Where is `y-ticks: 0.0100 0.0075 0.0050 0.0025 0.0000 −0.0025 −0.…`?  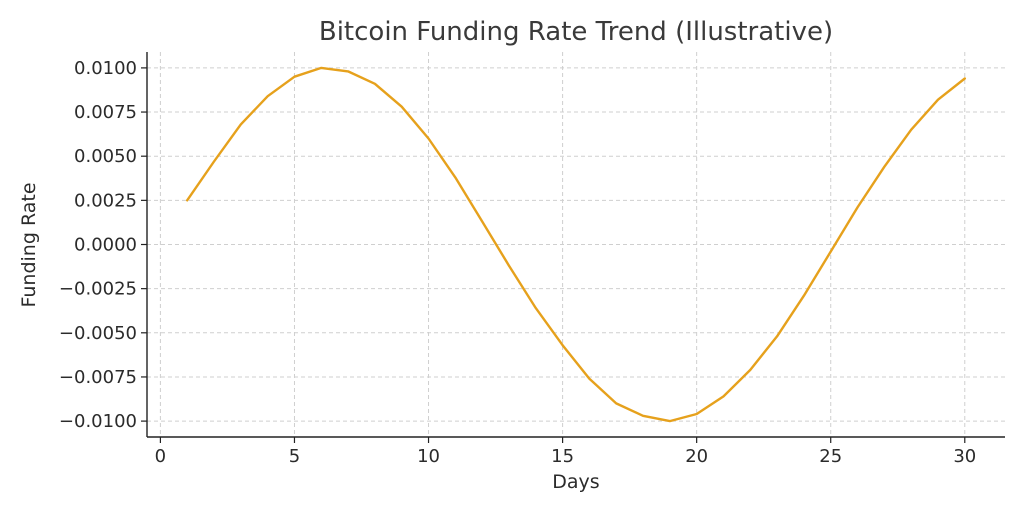
y-ticks: 0.0100 0.0075 0.0050 0.0025 0.0000 −0.0025 −0.… is located at coordinates (103, 245).